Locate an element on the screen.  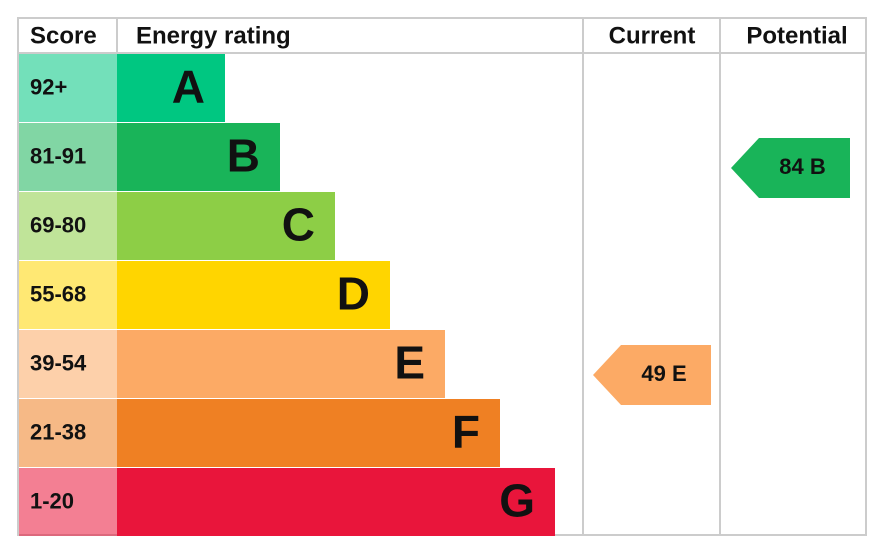
header-current: Current is located at coordinates (652, 35).